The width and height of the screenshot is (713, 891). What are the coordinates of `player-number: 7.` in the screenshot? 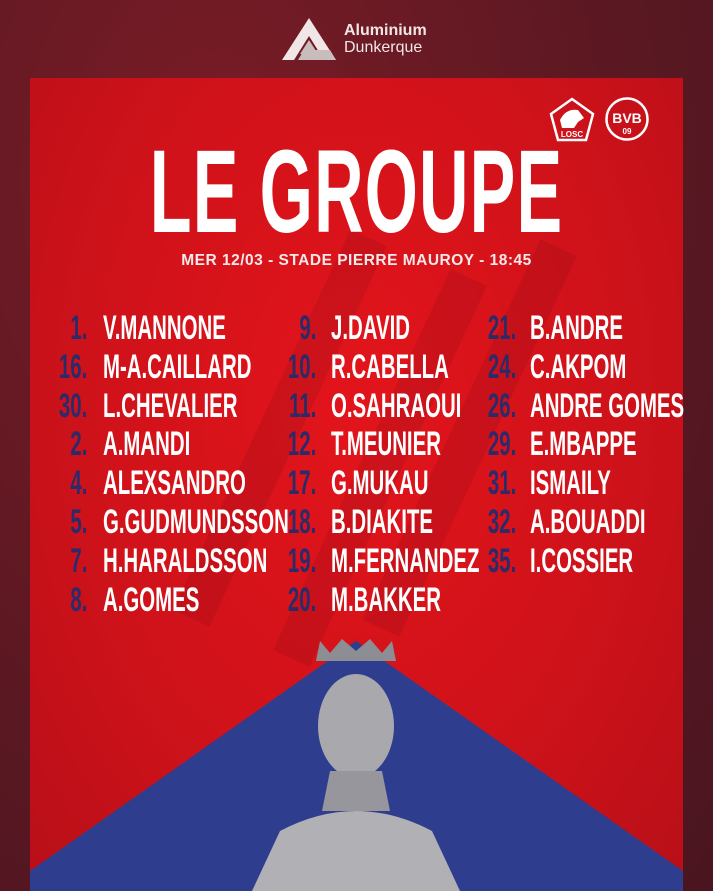 It's located at (78, 560).